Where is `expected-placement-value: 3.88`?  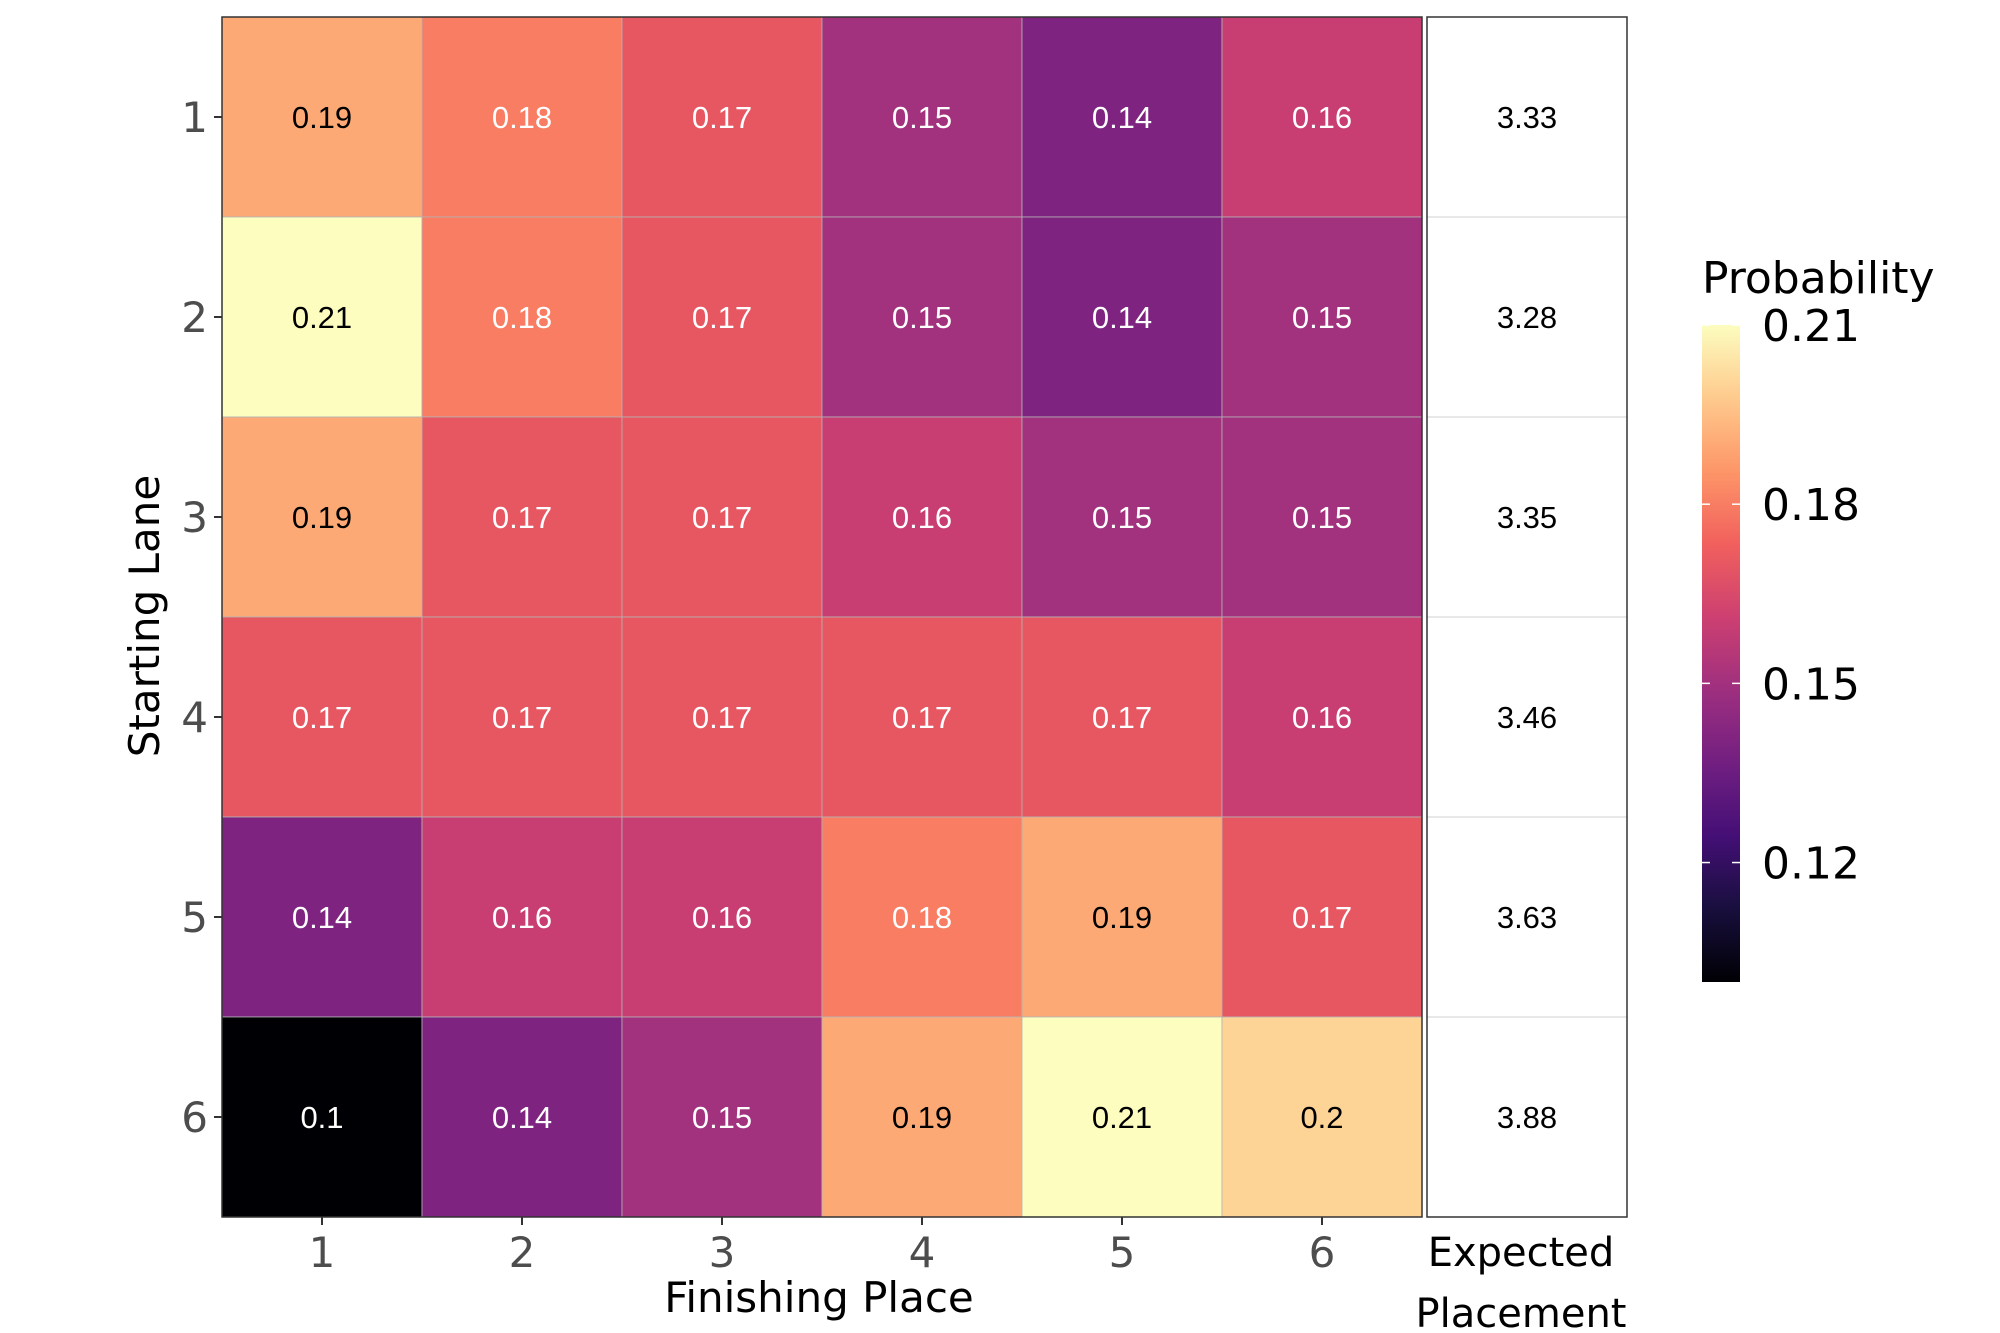 expected-placement-value: 3.88 is located at coordinates (1527, 1117).